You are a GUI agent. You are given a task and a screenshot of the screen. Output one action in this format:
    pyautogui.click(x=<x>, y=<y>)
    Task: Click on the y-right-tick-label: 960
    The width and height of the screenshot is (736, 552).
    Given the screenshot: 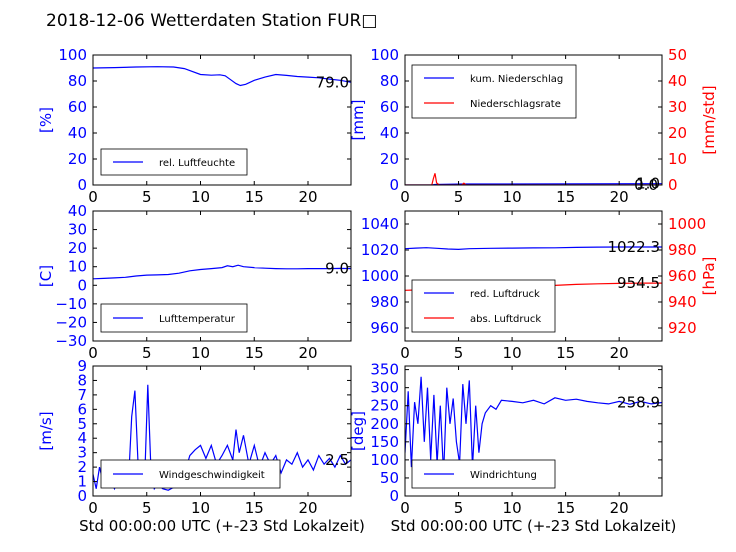 What is the action you would take?
    pyautogui.click(x=682, y=276)
    